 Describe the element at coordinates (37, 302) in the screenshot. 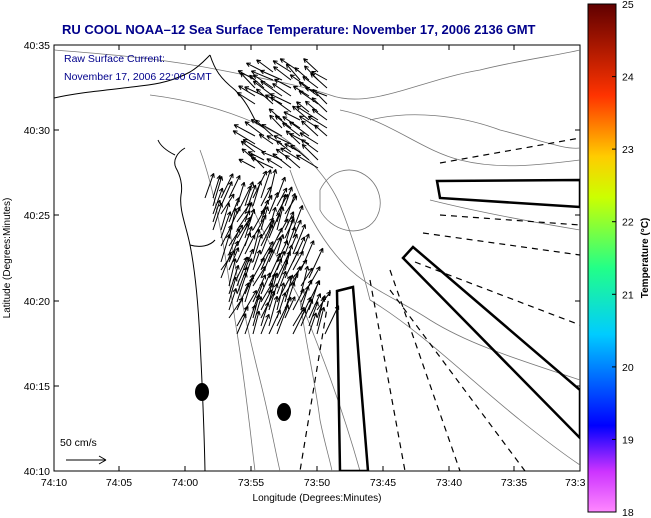

I see `y-tick-label: 40:20` at that location.